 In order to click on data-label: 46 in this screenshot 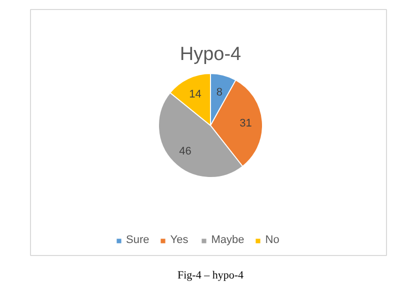, I will do `click(185, 151)`.